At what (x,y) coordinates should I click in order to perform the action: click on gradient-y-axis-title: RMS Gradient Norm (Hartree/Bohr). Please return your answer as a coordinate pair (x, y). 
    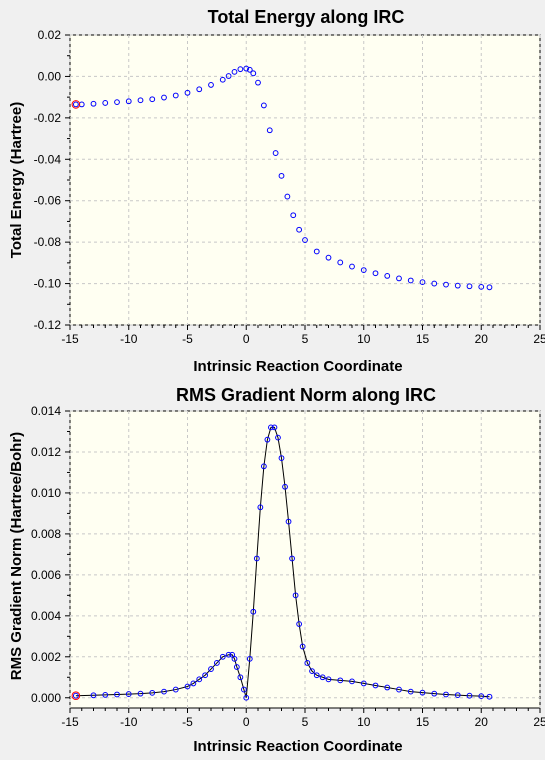
    Looking at the image, I should click on (16, 556).